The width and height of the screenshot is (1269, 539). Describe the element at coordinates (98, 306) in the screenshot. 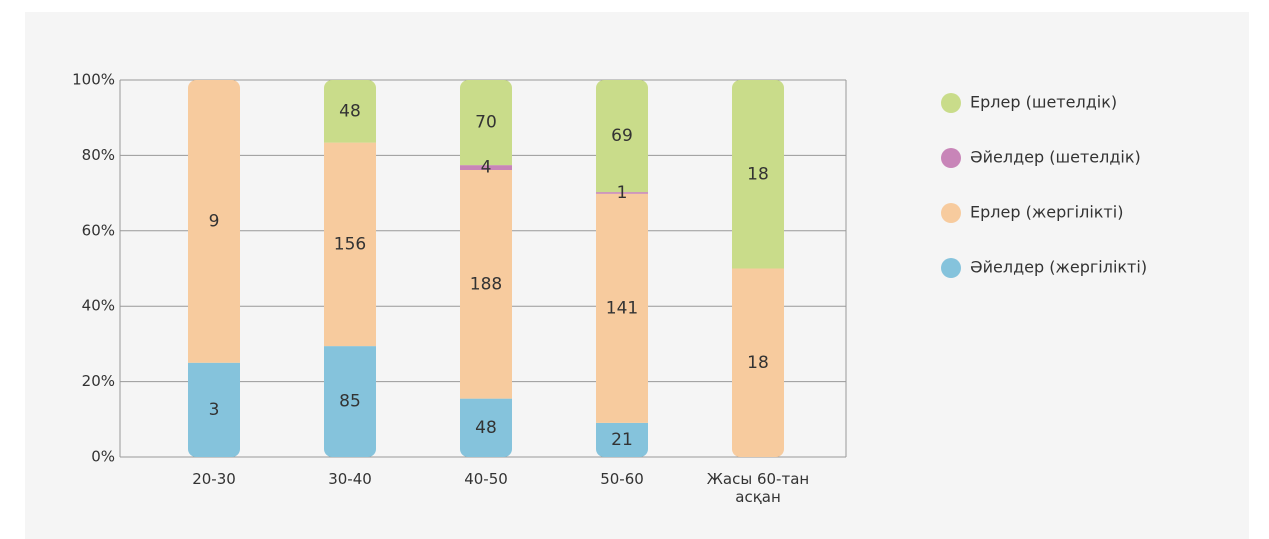

I see `y-tick-label: 40%` at that location.